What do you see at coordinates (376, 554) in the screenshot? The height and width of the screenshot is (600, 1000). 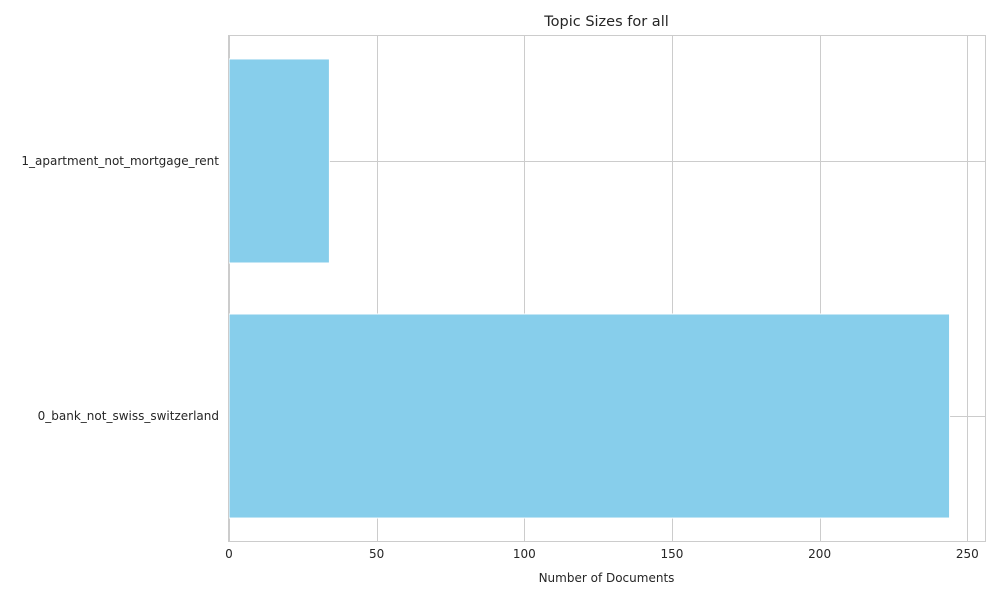 I see `x-tick-label: 50` at bounding box center [376, 554].